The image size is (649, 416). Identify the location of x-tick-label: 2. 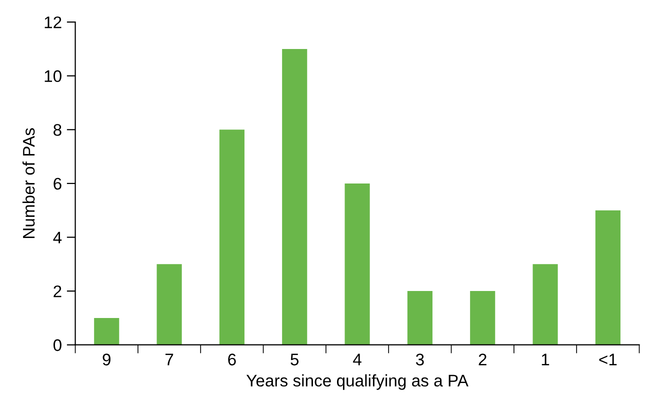
(482, 360).